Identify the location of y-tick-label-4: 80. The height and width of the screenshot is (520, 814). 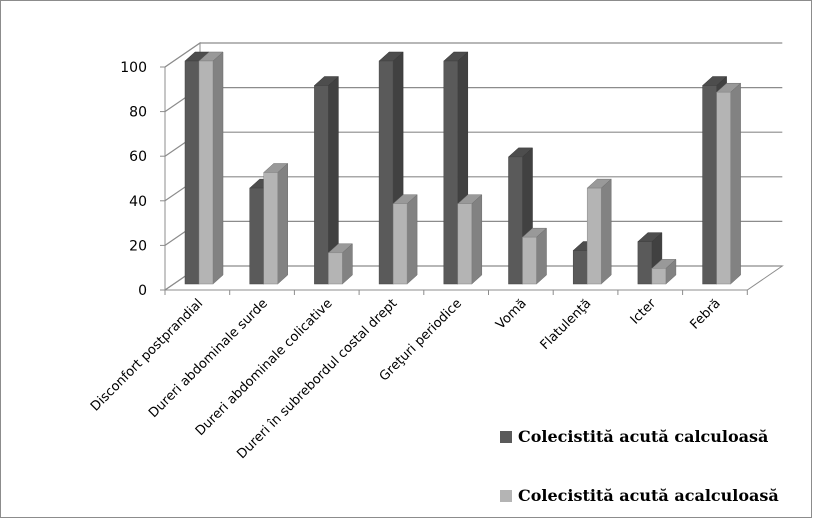
(138, 113).